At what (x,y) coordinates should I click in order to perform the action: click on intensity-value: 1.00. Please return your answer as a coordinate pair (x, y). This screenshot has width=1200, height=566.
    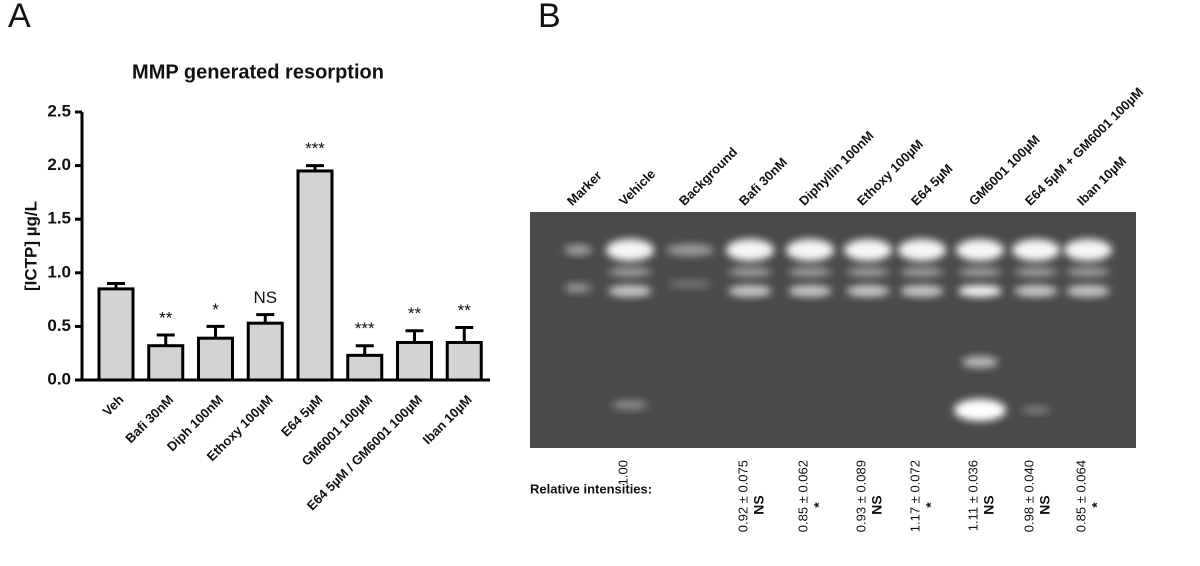
    Looking at the image, I should click on (622, 472).